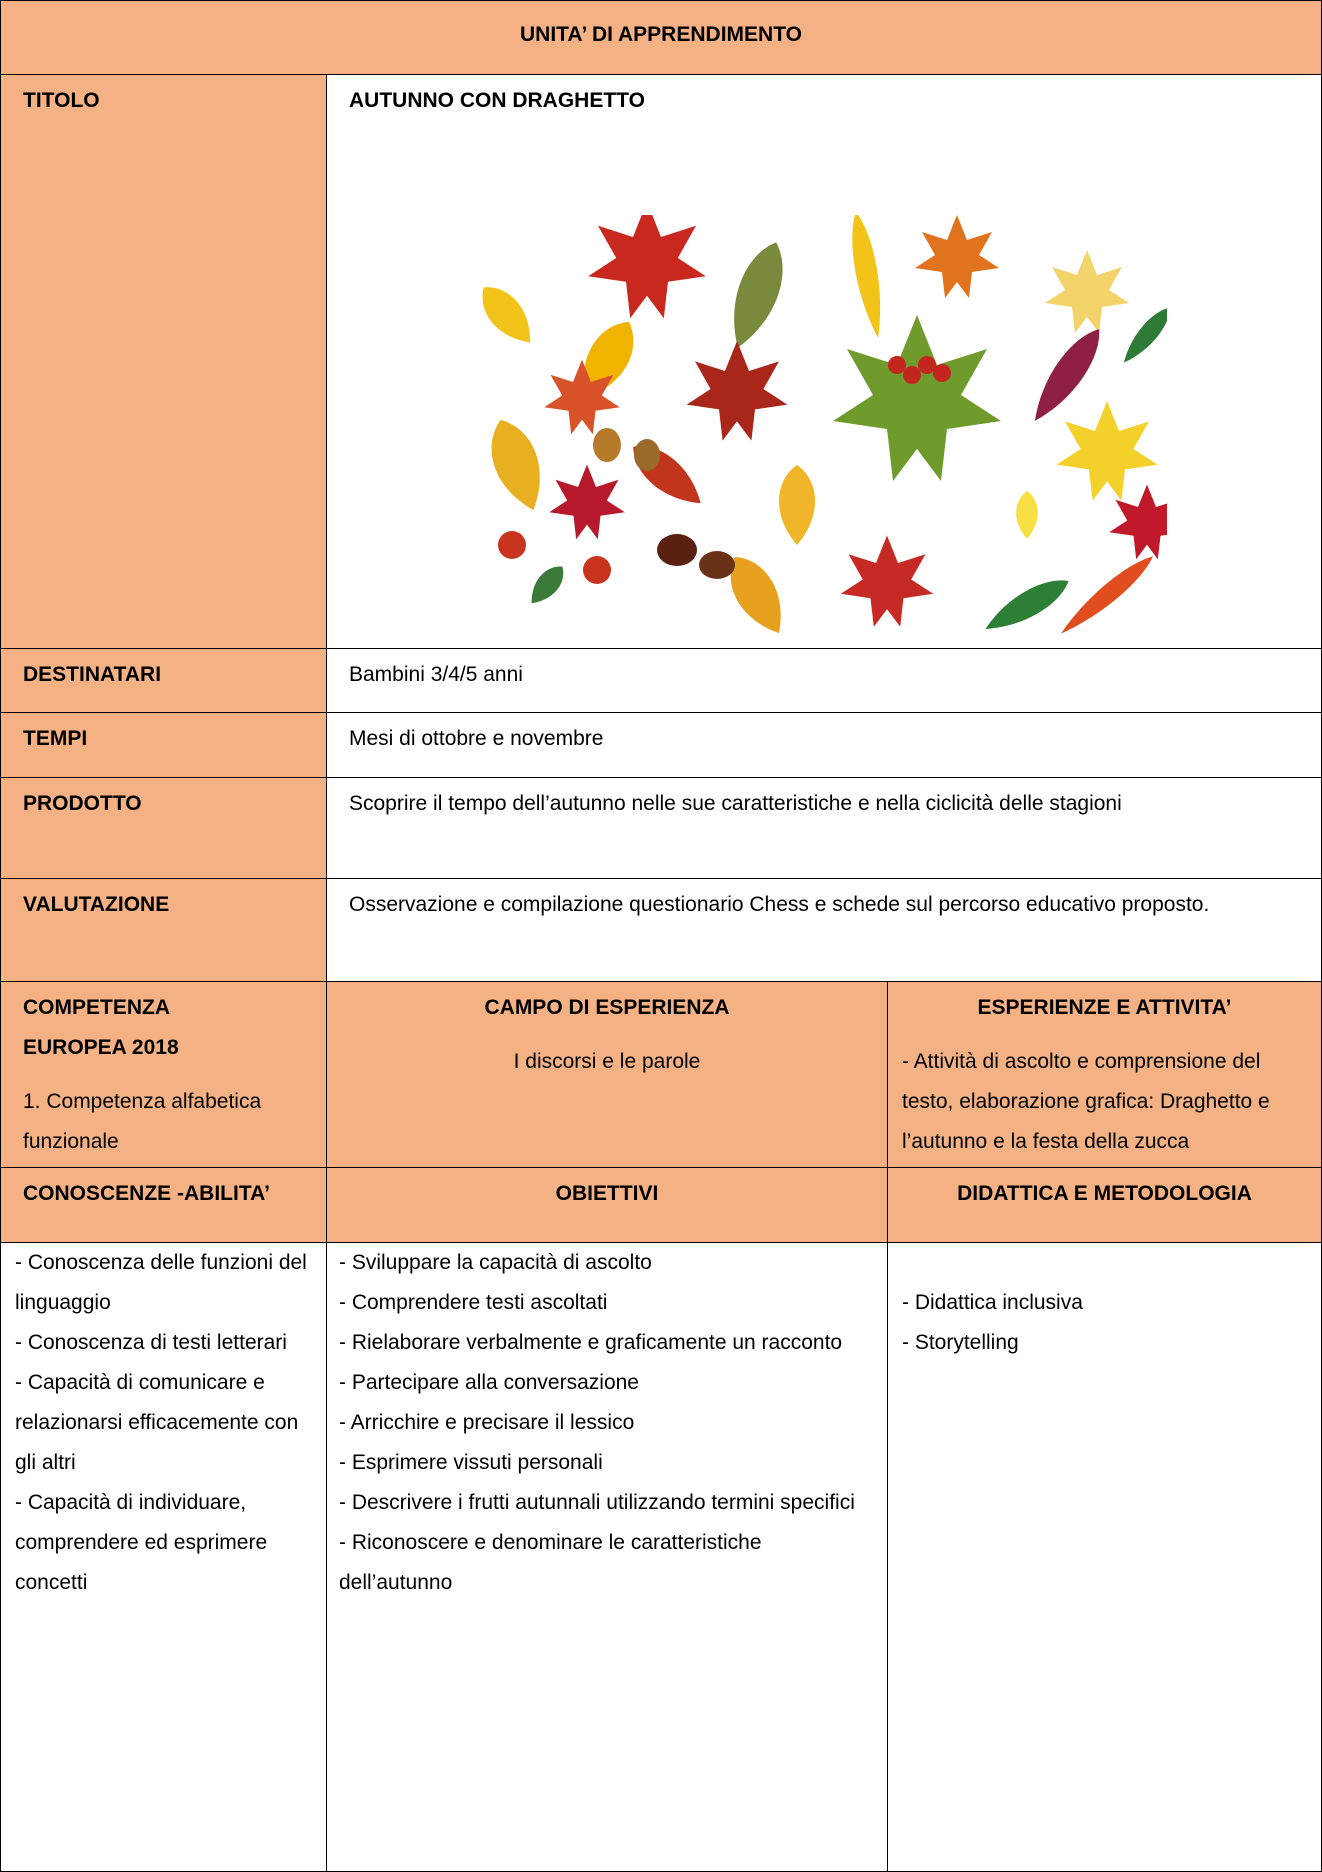 The height and width of the screenshot is (1872, 1322). I want to click on cell-text: 1. Competenza alfabetica funzionale, so click(142, 1121).